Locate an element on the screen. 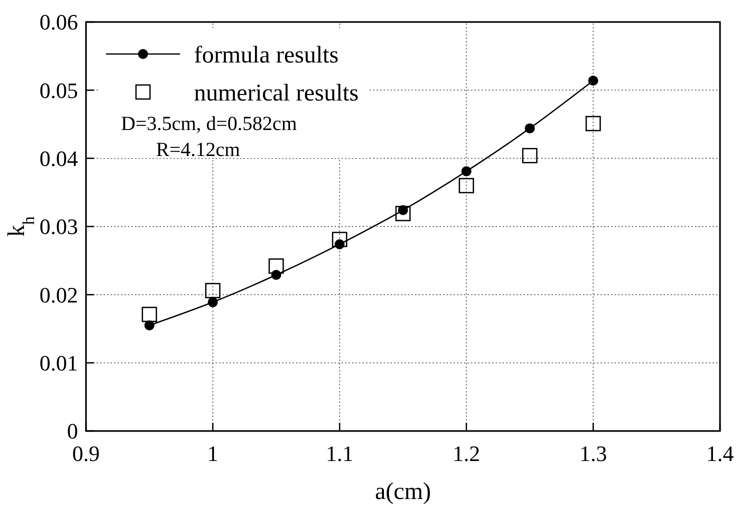  x-axis-title: a(cm) is located at coordinates (403, 492).